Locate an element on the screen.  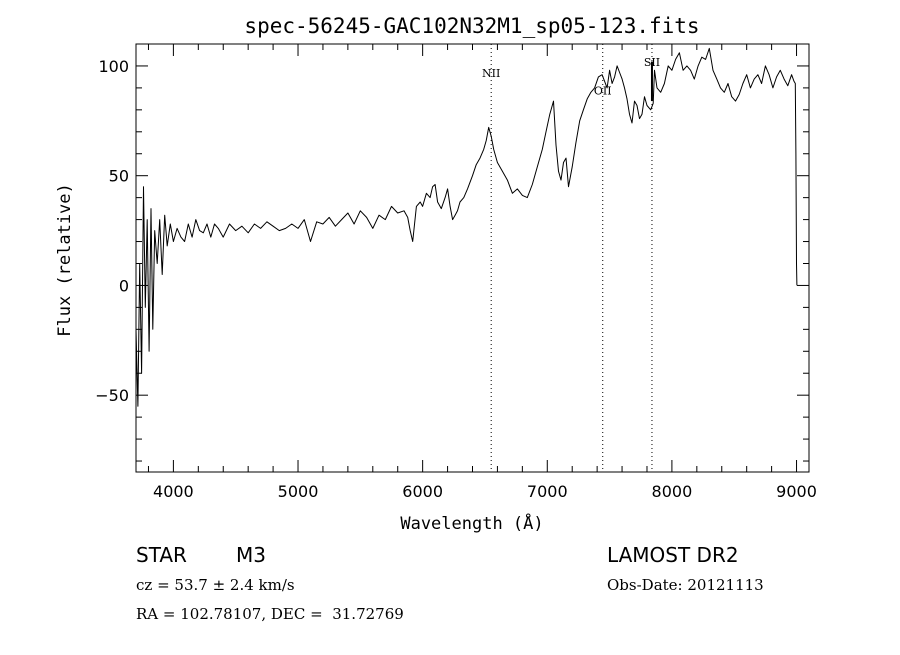
x-tick-label: 8000 is located at coordinates (672, 491).